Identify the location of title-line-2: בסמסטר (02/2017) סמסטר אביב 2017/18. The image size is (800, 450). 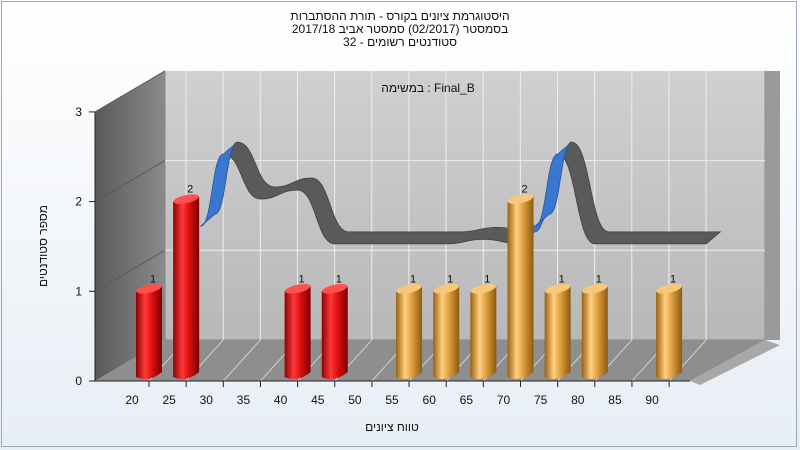
(400, 29).